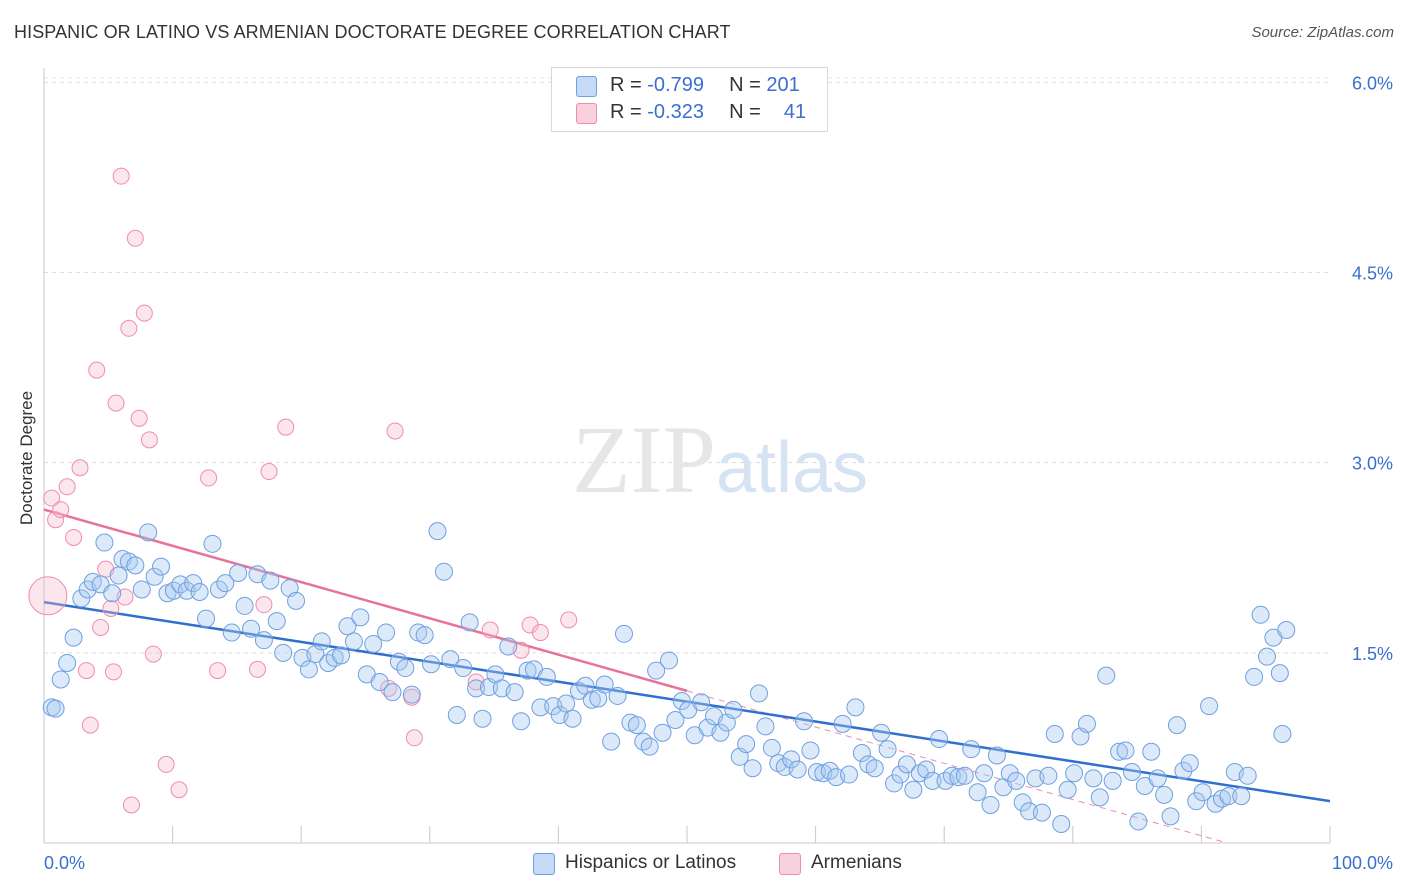 This screenshot has height=892, width=1406. What do you see at coordinates (687, 834) in the screenshot?
I see `x-axis-ticks` at bounding box center [687, 834].